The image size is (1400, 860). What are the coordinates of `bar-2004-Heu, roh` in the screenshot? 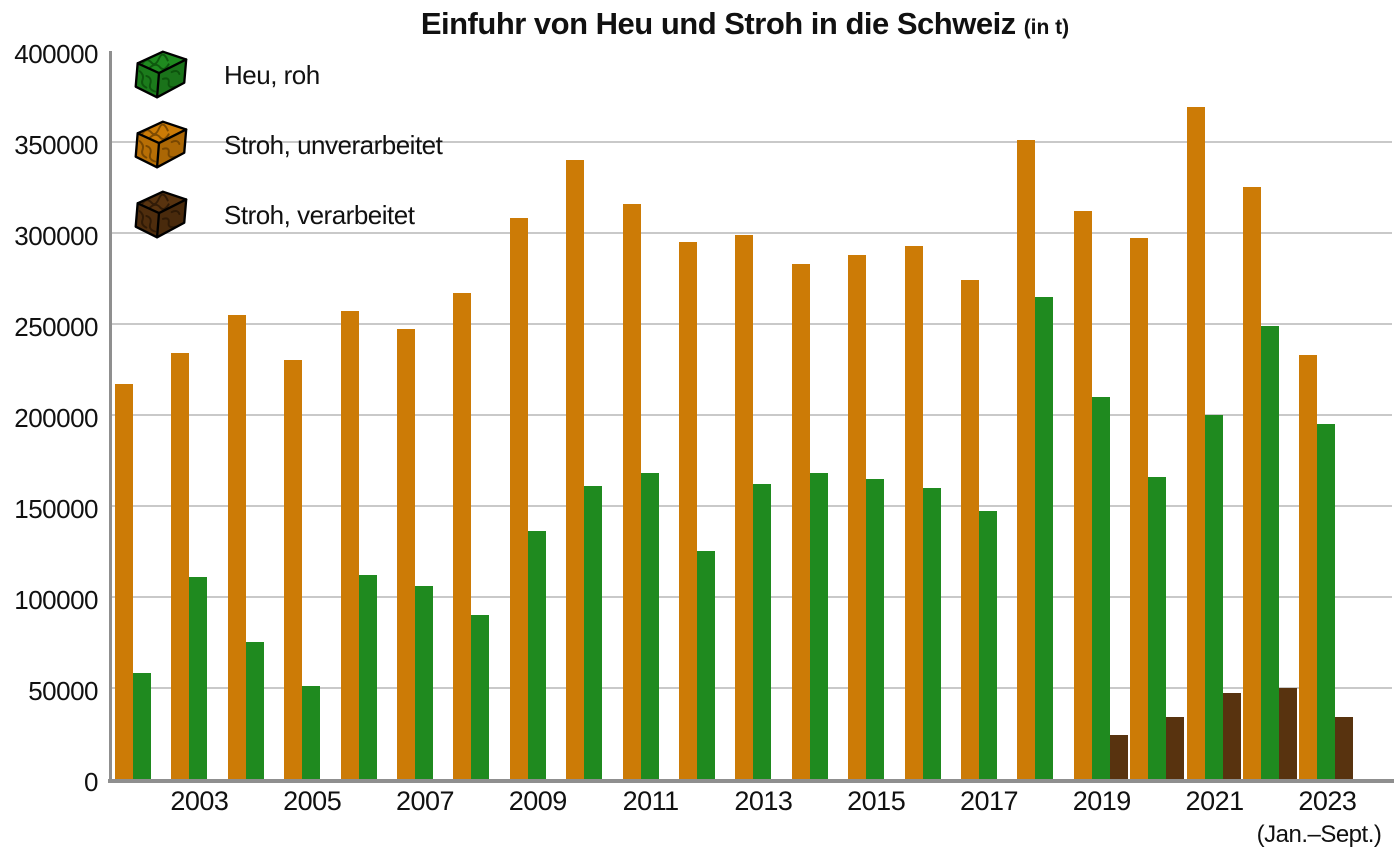 It's located at (255, 710).